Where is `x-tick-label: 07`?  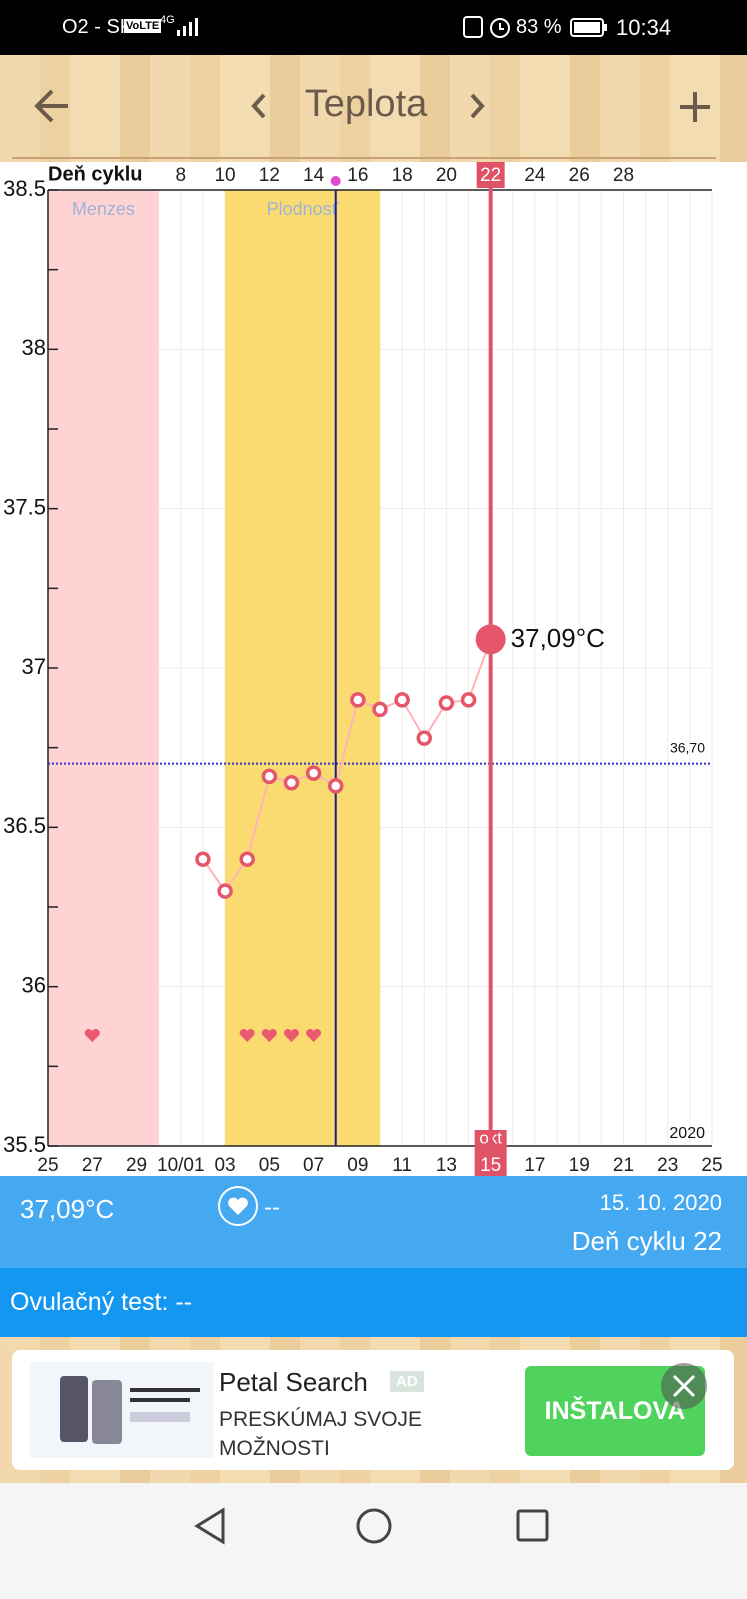
x-tick-label: 07 is located at coordinates (313, 1165).